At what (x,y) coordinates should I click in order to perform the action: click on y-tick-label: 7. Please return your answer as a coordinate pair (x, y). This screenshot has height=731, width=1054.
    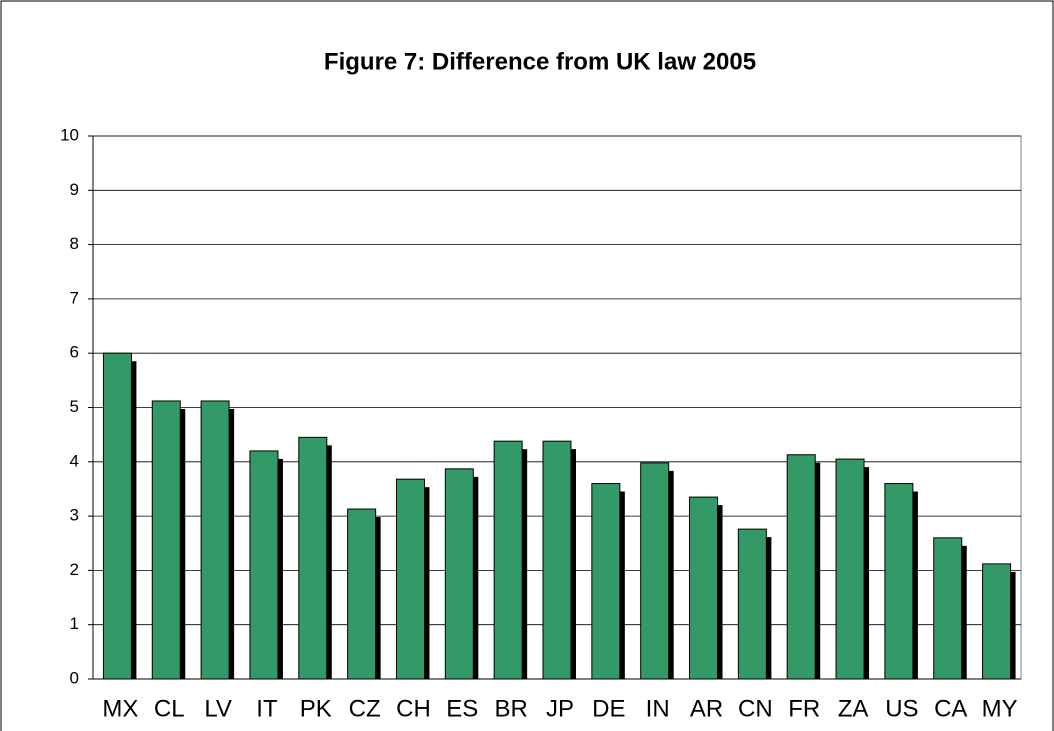
    Looking at the image, I should click on (74, 297).